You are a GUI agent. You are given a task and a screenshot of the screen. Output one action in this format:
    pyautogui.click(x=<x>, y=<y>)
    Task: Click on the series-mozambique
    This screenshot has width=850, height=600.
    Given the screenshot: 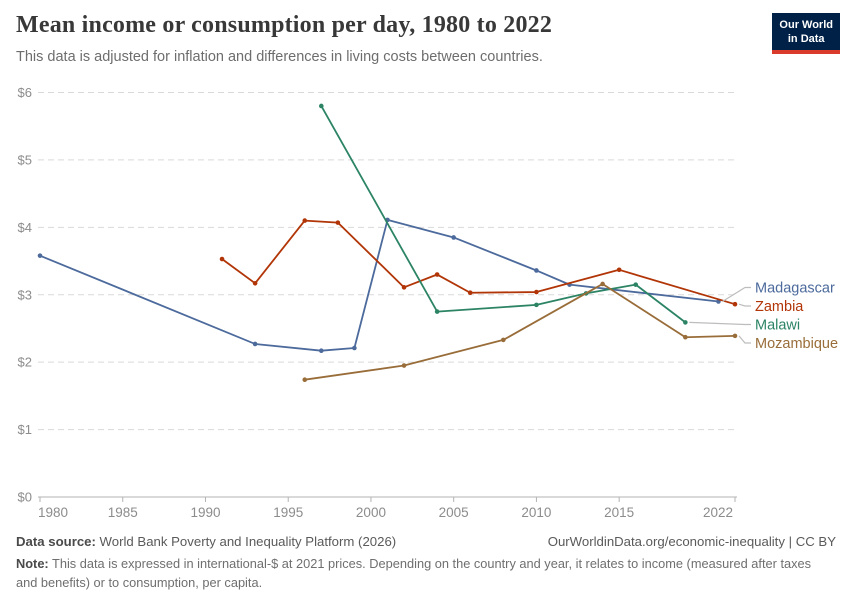 What is the action you would take?
    pyautogui.click(x=520, y=331)
    